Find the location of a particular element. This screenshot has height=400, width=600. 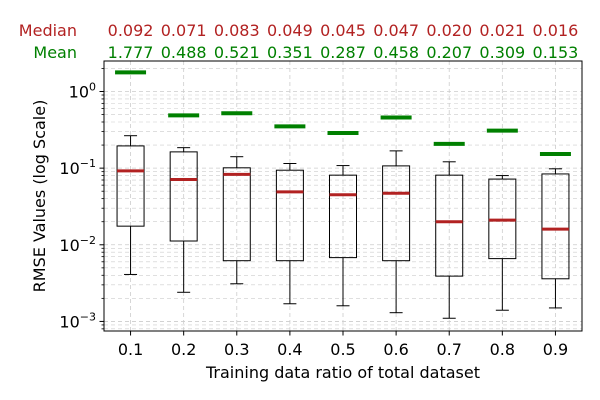

median-value: 0.083 is located at coordinates (237, 30).